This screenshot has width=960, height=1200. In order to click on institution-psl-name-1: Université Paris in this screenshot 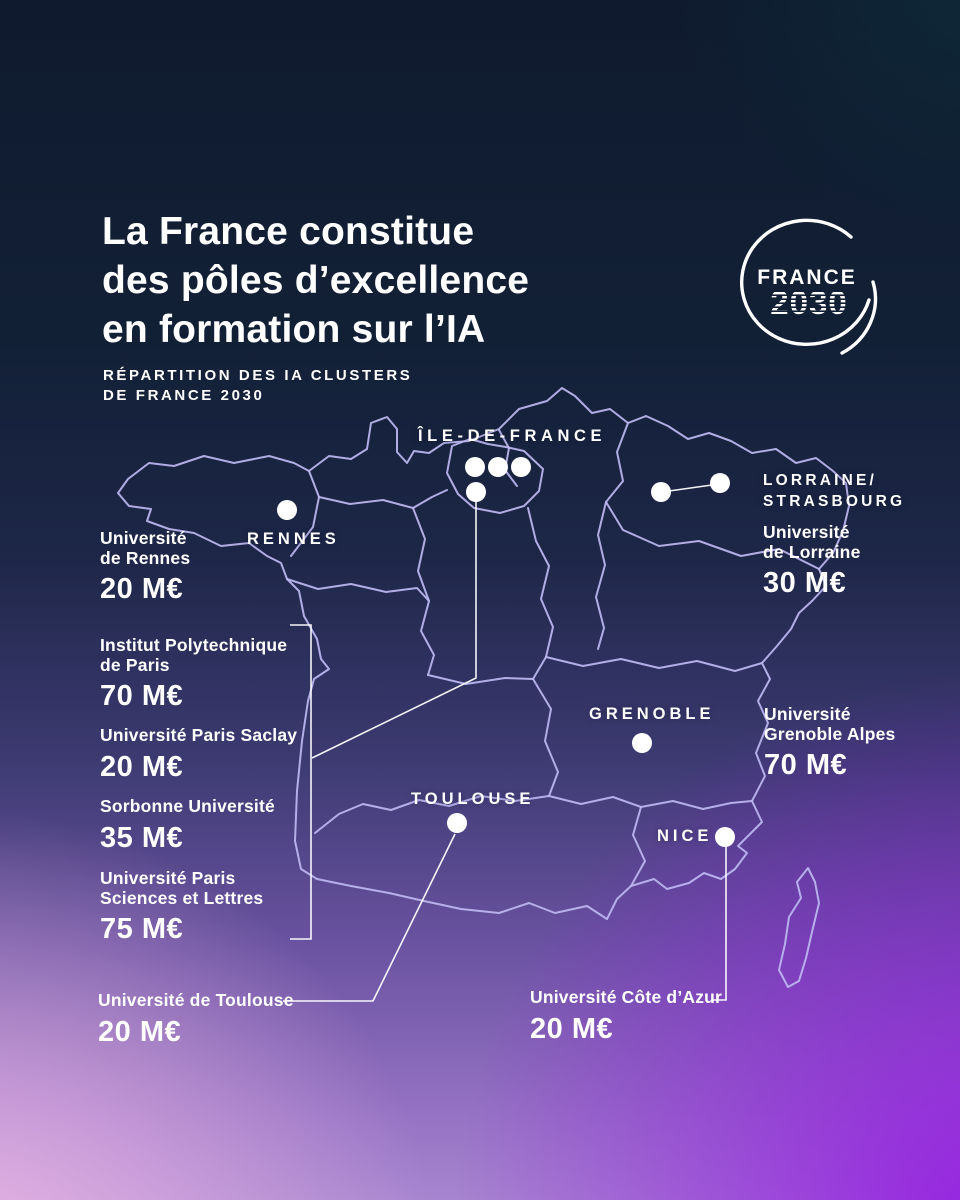, I will do `click(168, 878)`.